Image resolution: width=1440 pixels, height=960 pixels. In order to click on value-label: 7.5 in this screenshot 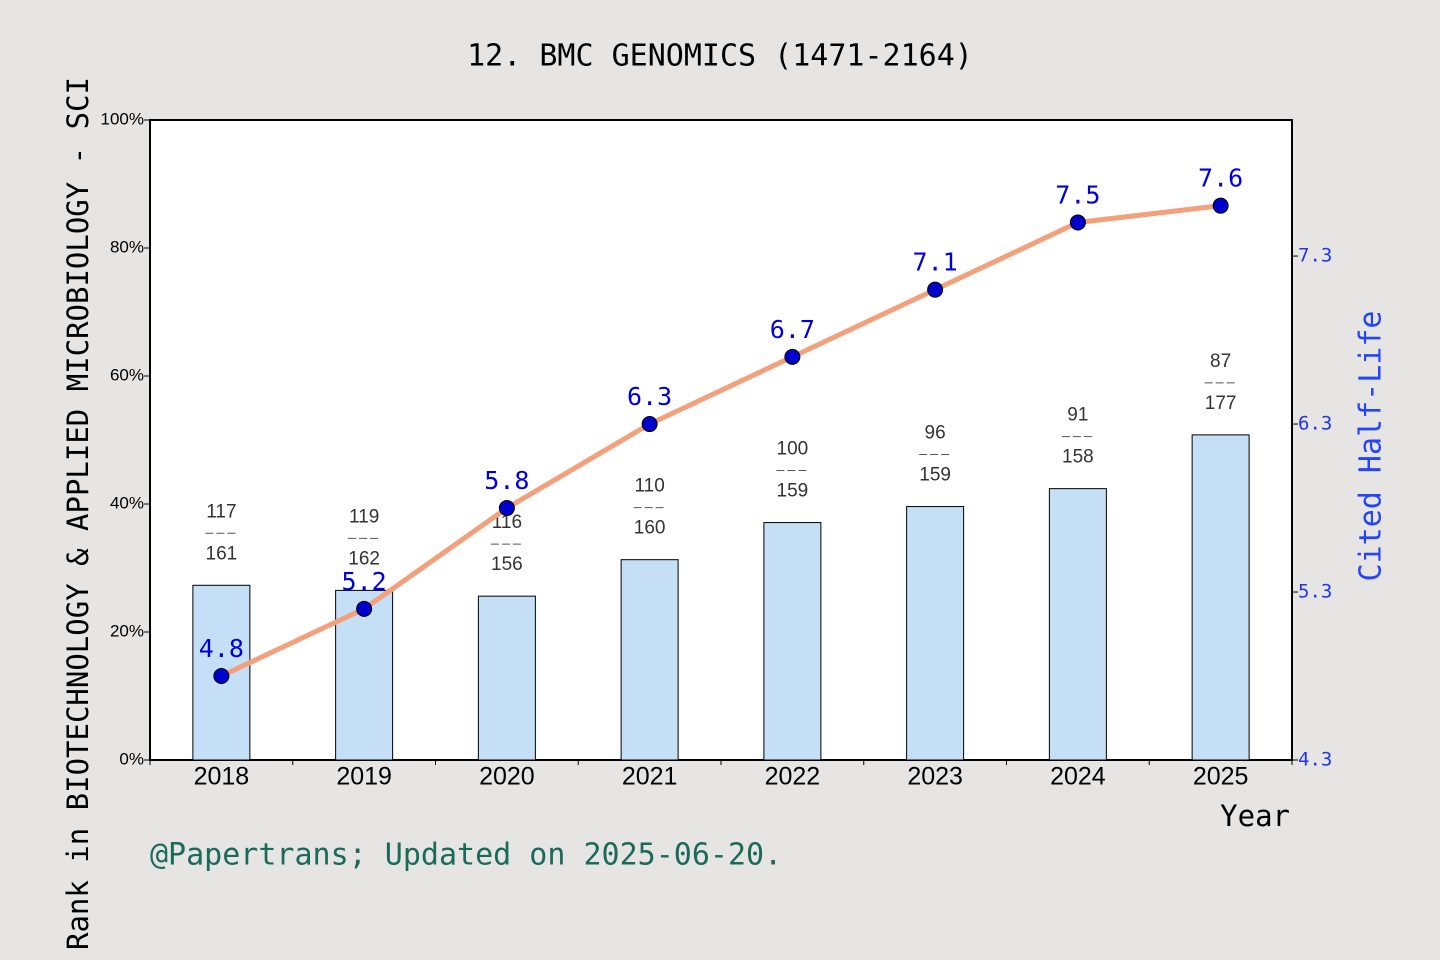, I will do `click(1077, 194)`.